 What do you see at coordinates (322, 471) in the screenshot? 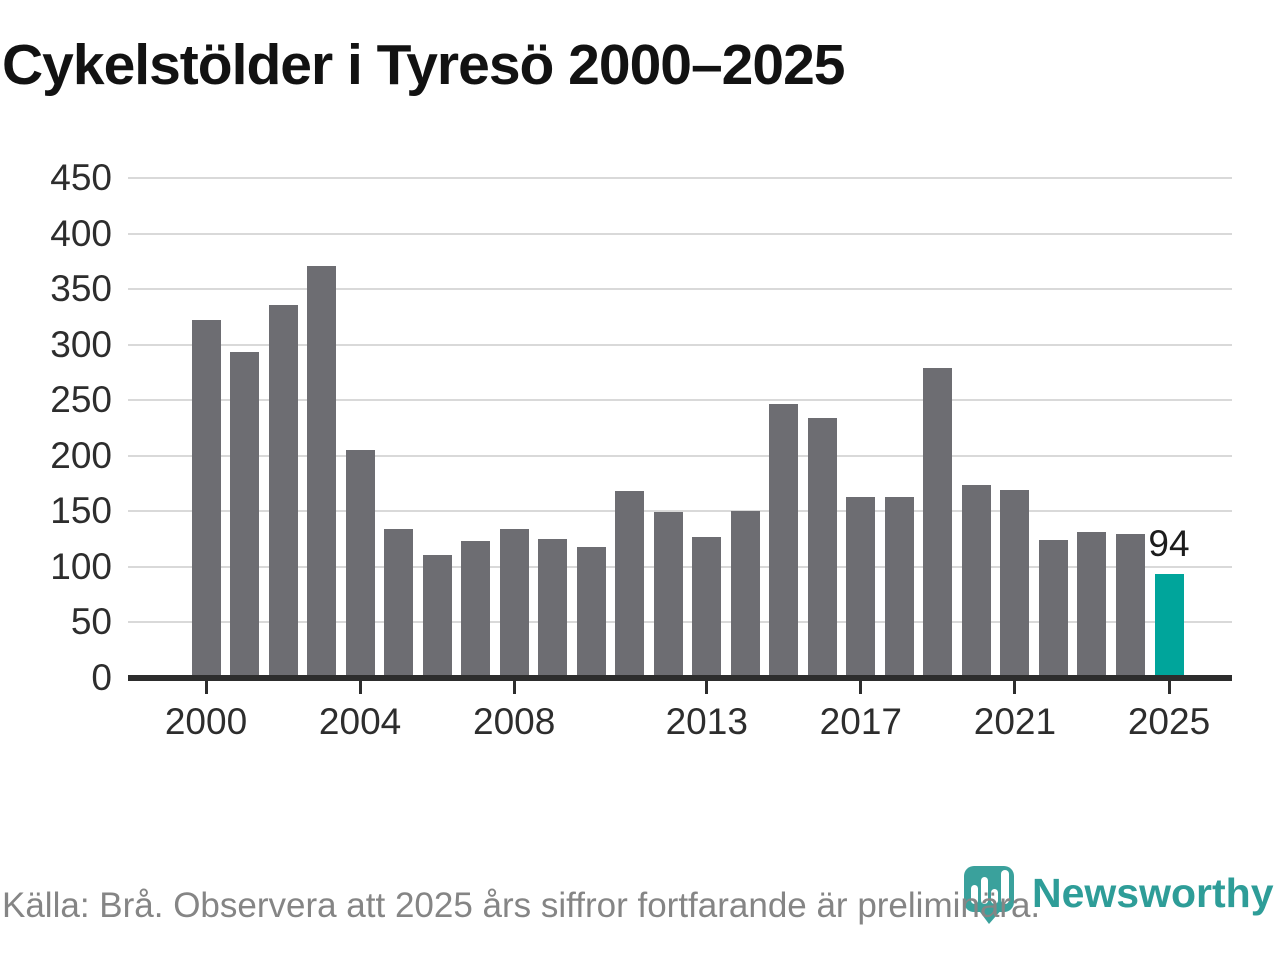
I see `bar-2003` at bounding box center [322, 471].